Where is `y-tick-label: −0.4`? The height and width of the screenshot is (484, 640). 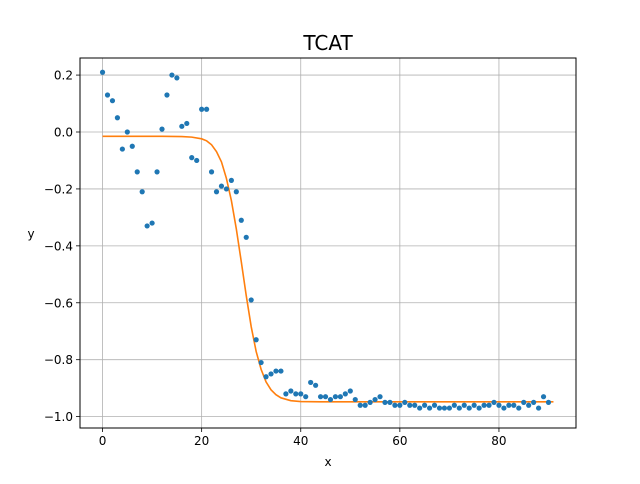
y-tick-label: −0.4 is located at coordinates (58, 246).